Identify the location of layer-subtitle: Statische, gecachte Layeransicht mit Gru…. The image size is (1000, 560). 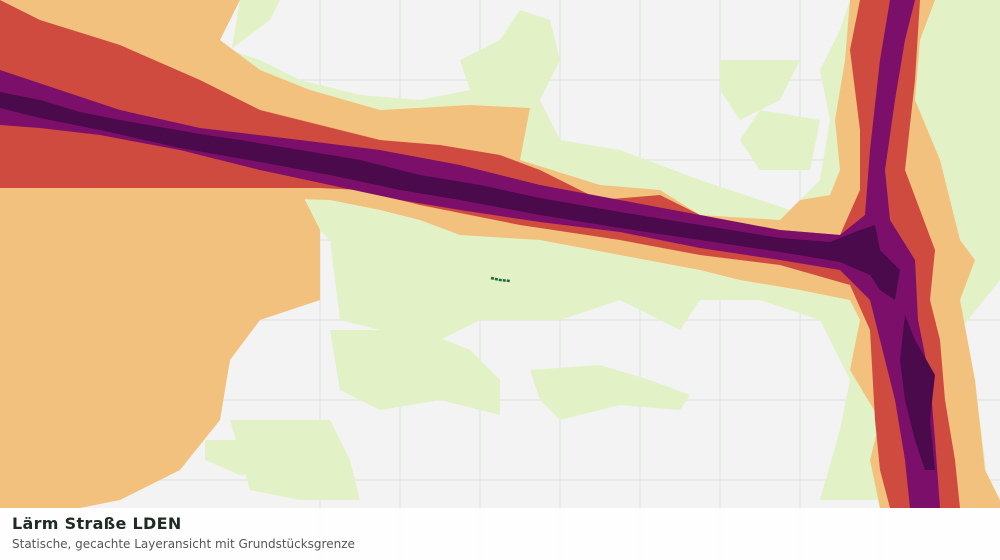
(183, 544).